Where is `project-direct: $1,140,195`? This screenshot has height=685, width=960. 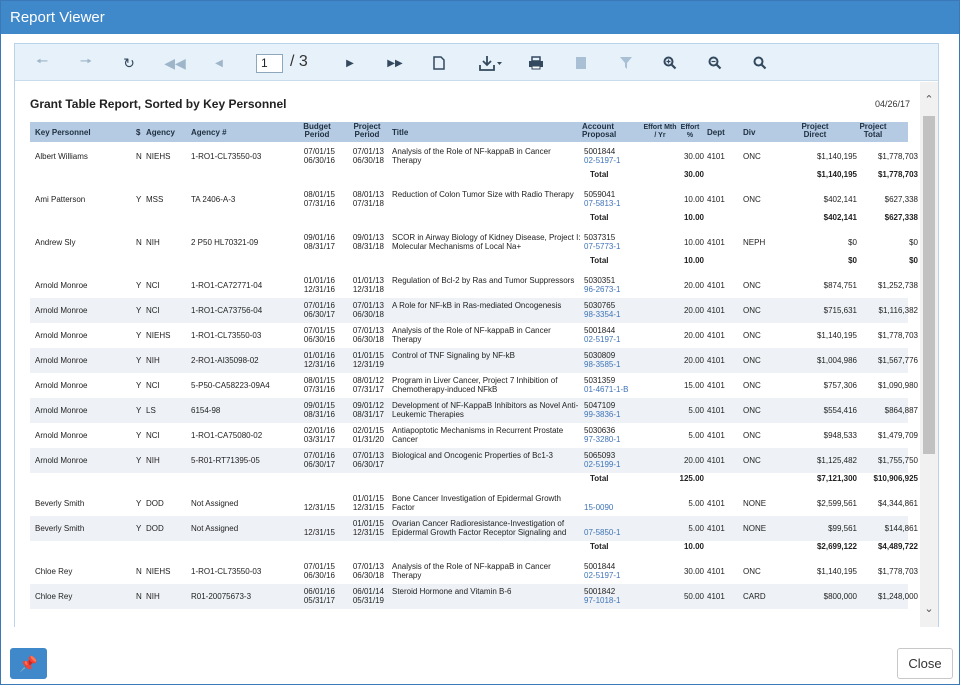 project-direct: $1,140,195 is located at coordinates (836, 571).